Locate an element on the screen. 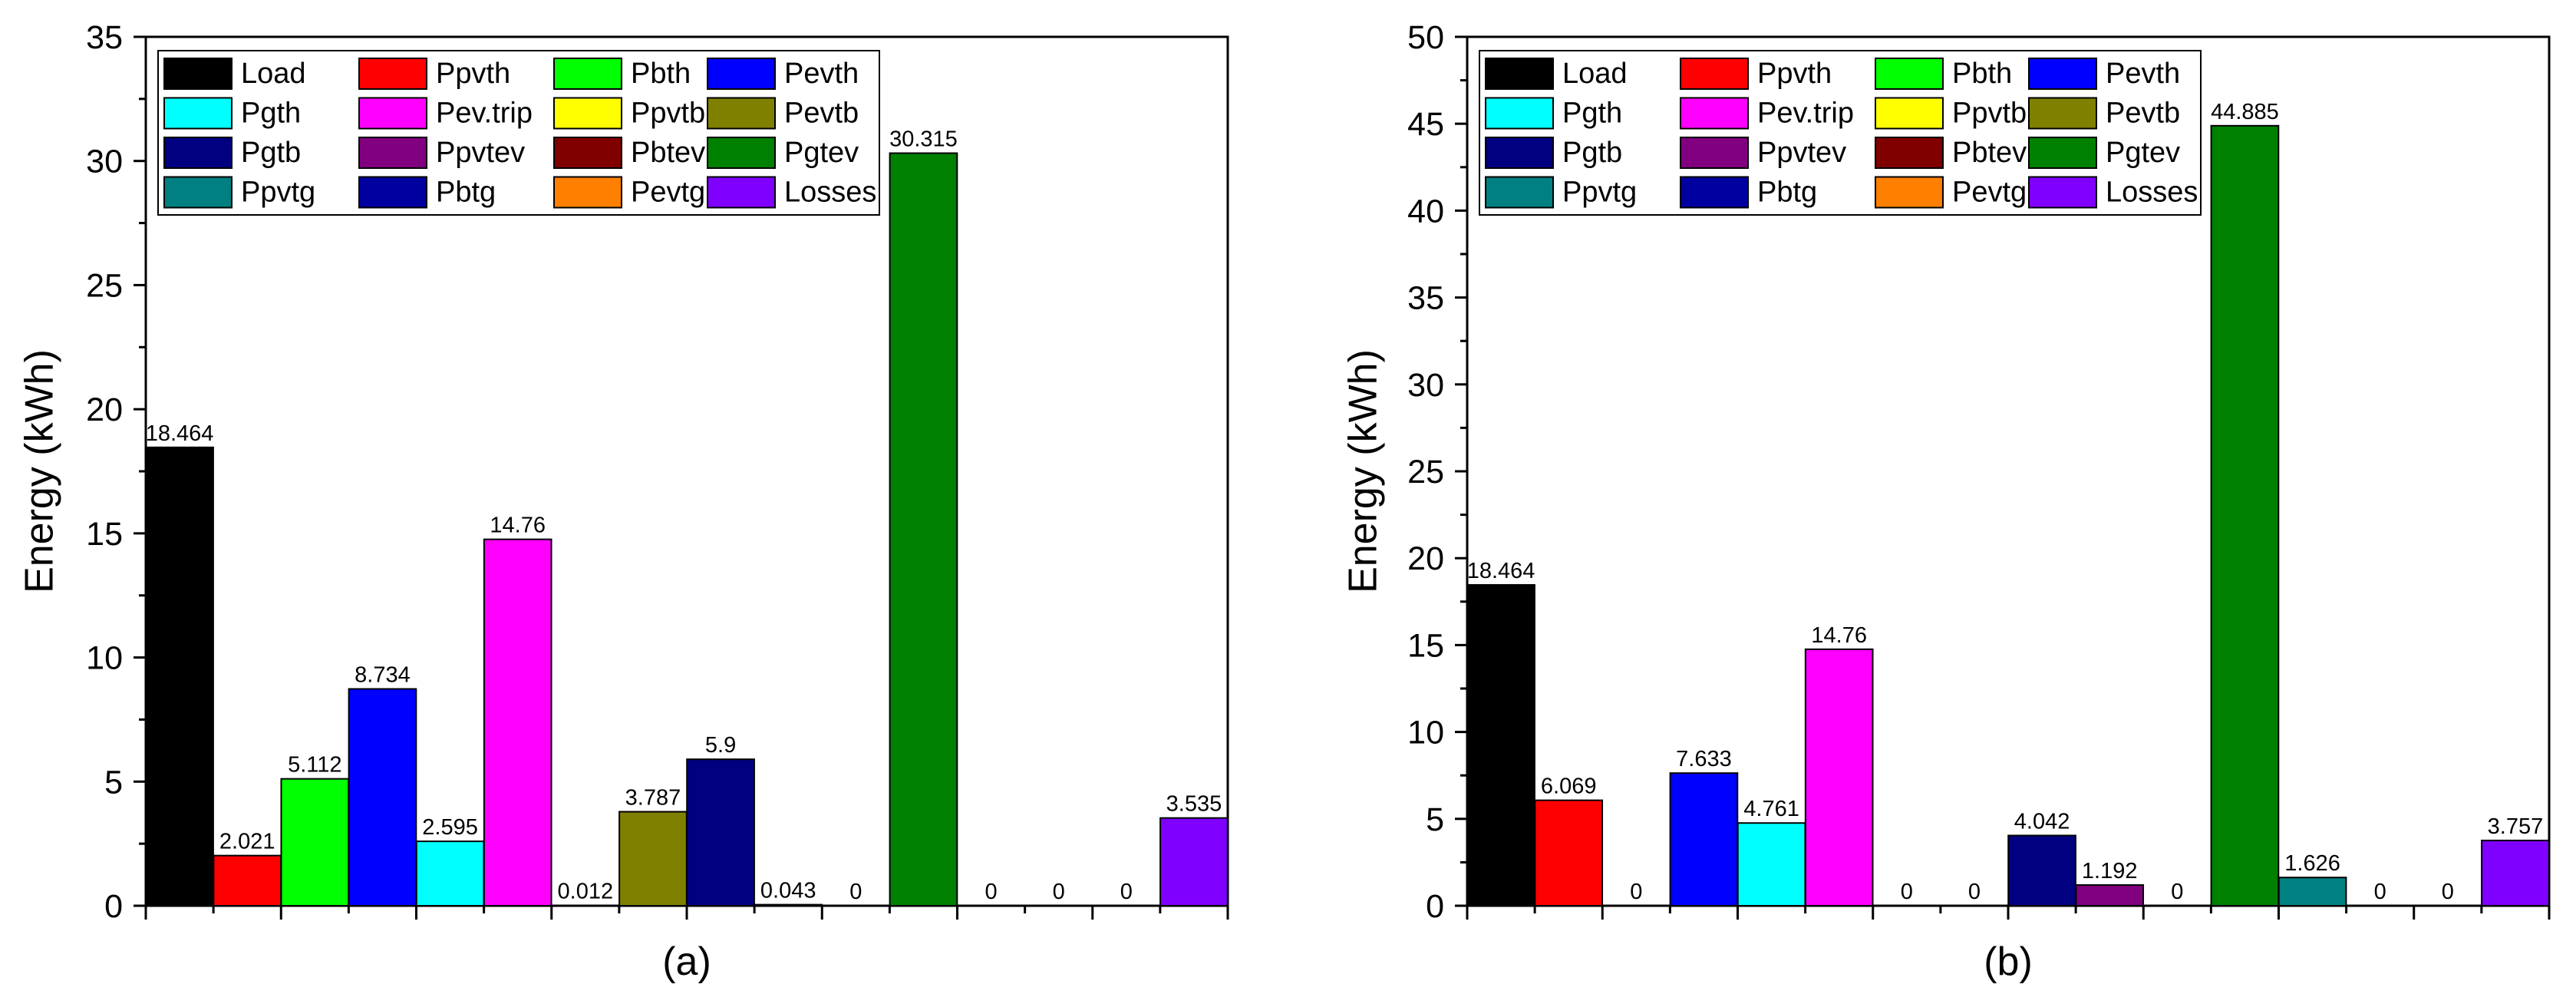 The width and height of the screenshot is (2576, 1004). data-label: 5.112 is located at coordinates (314, 765).